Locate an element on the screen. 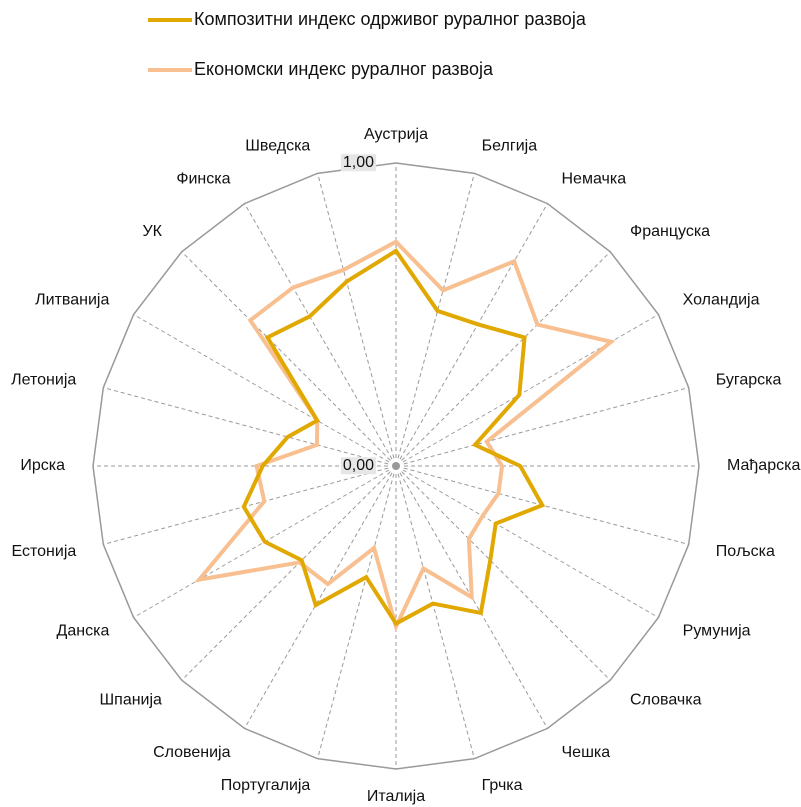 The height and width of the screenshot is (807, 801). category-label: Холандија is located at coordinates (721, 300).